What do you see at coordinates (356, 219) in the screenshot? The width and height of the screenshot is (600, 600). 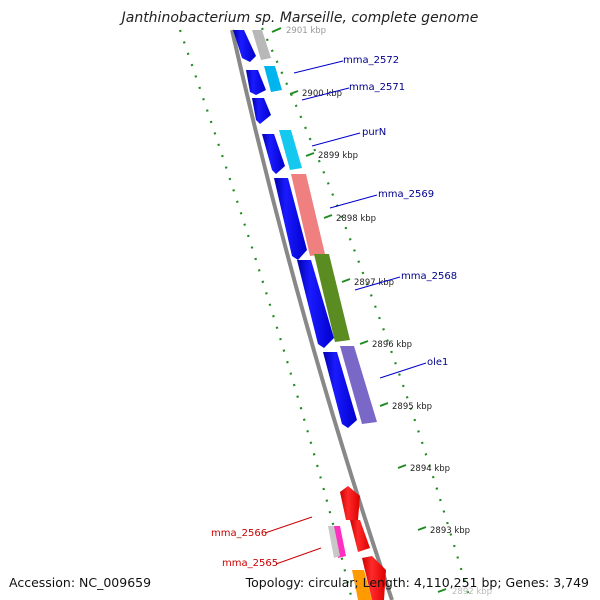 I see `tick-label: 2898 kbp` at bounding box center [356, 219].